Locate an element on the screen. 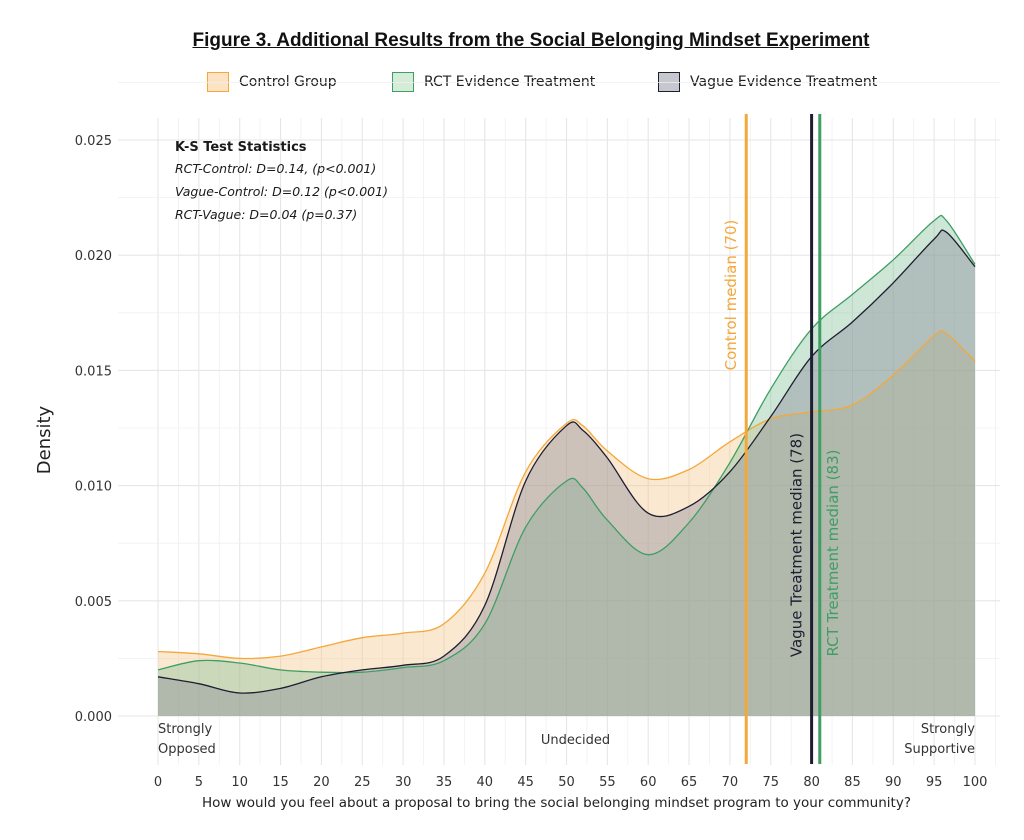 The width and height of the screenshot is (1024, 840). scale-label-opposed: Strongly is located at coordinates (185, 729).